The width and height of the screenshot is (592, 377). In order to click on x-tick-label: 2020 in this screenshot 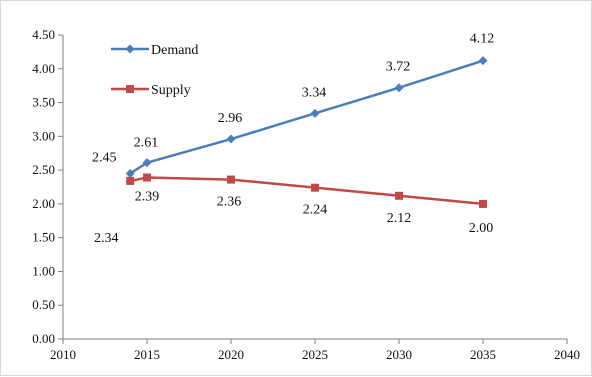, I will do `click(231, 354)`.